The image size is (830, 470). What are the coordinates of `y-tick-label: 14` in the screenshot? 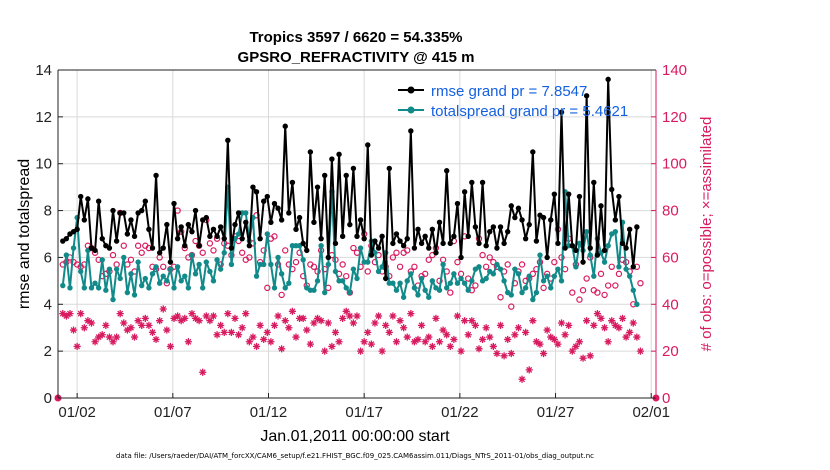 It's located at (43, 70).